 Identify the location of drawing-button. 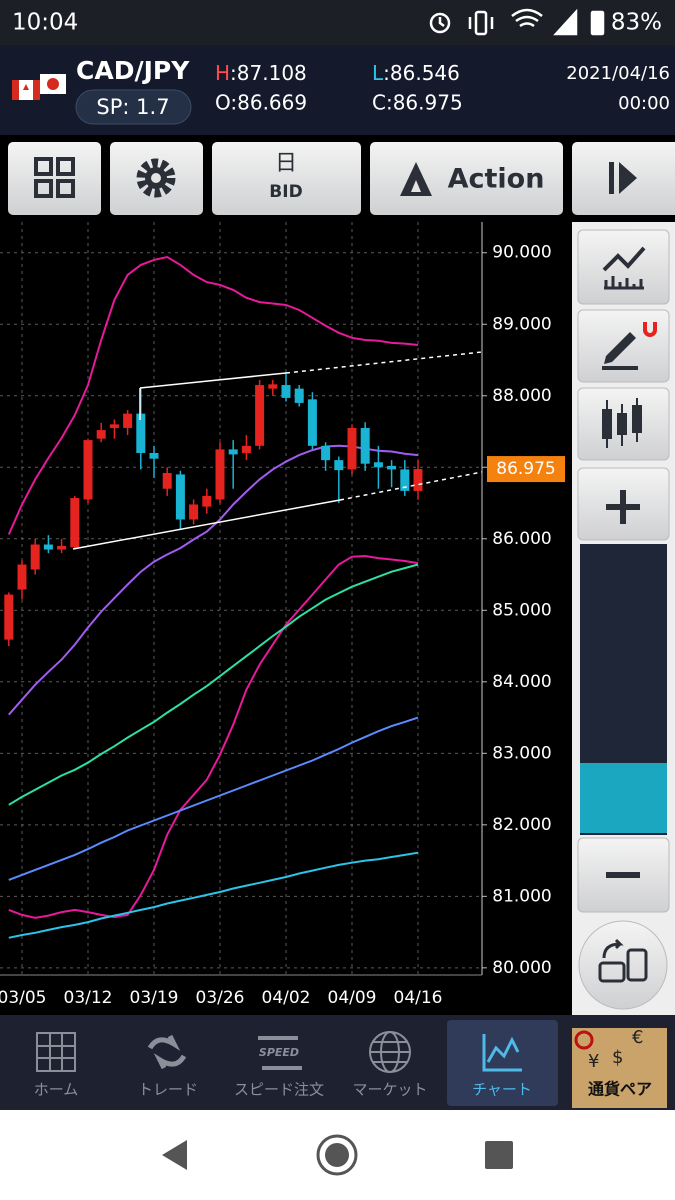
(623, 346).